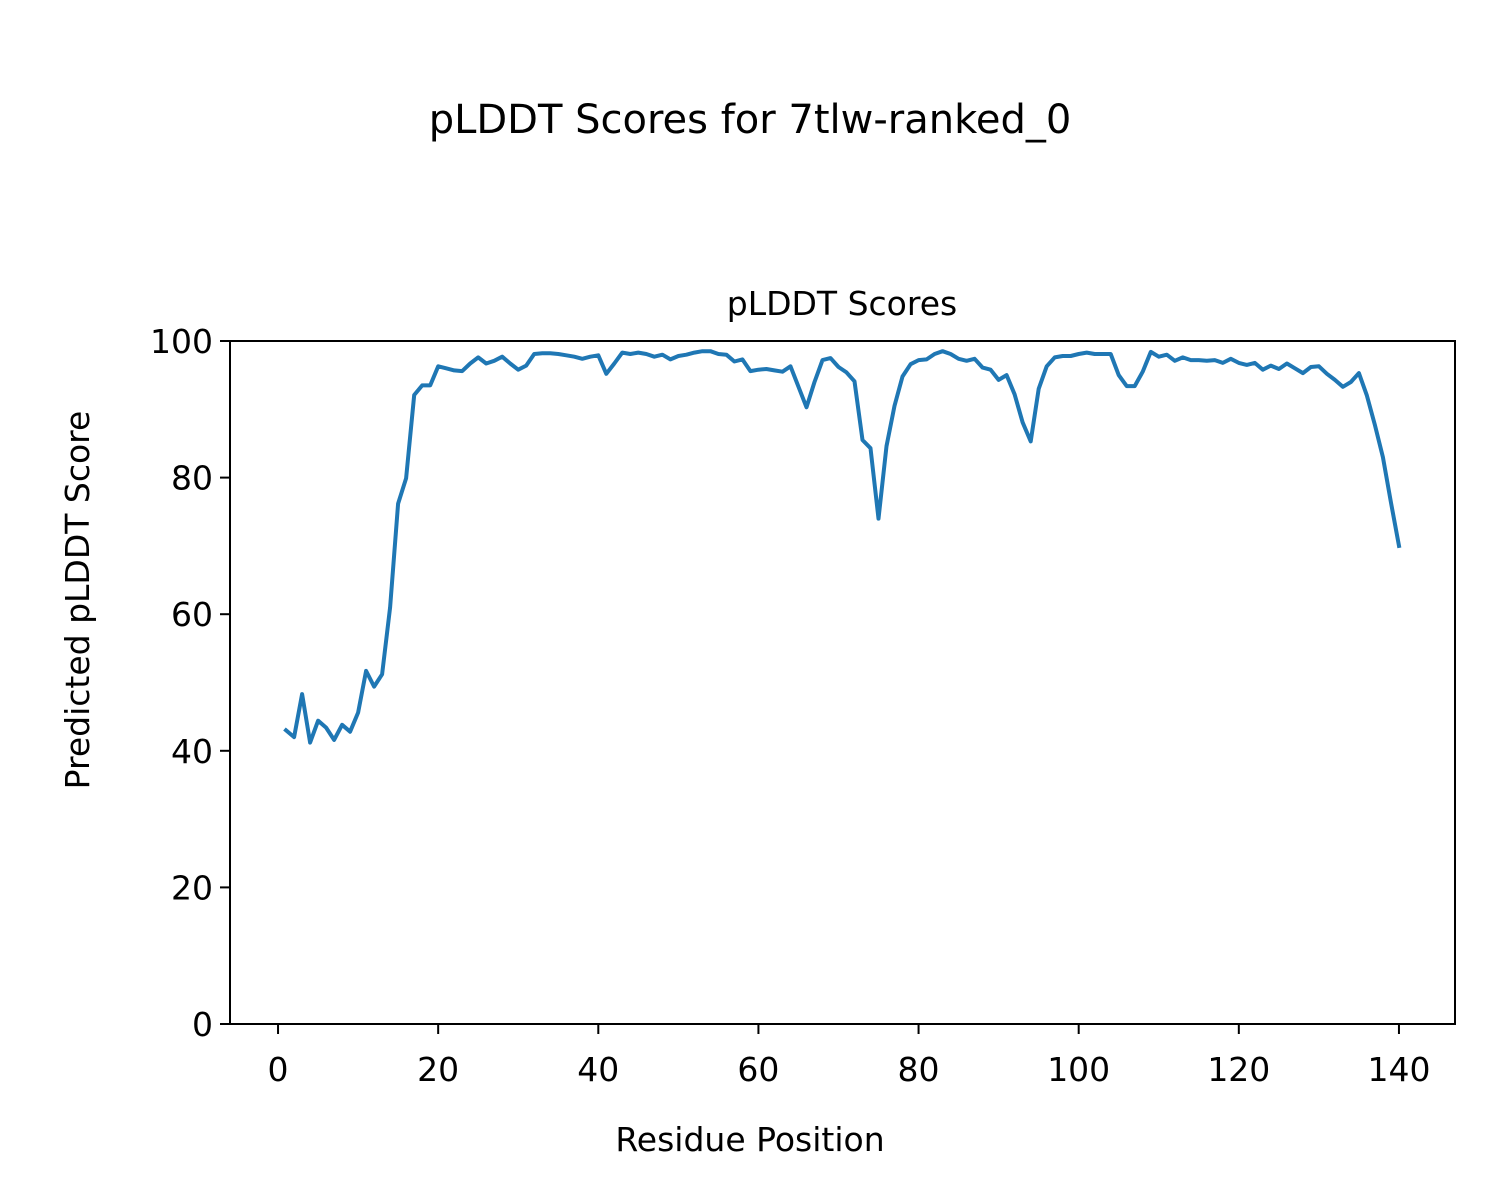 The width and height of the screenshot is (1500, 1204). What do you see at coordinates (842, 303) in the screenshot?
I see `chart-title: pLDDT Scores` at bounding box center [842, 303].